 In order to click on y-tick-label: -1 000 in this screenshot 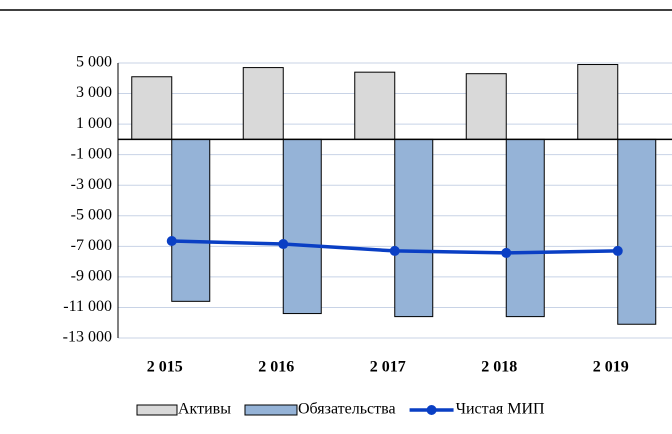, I will do `click(91, 153)`.